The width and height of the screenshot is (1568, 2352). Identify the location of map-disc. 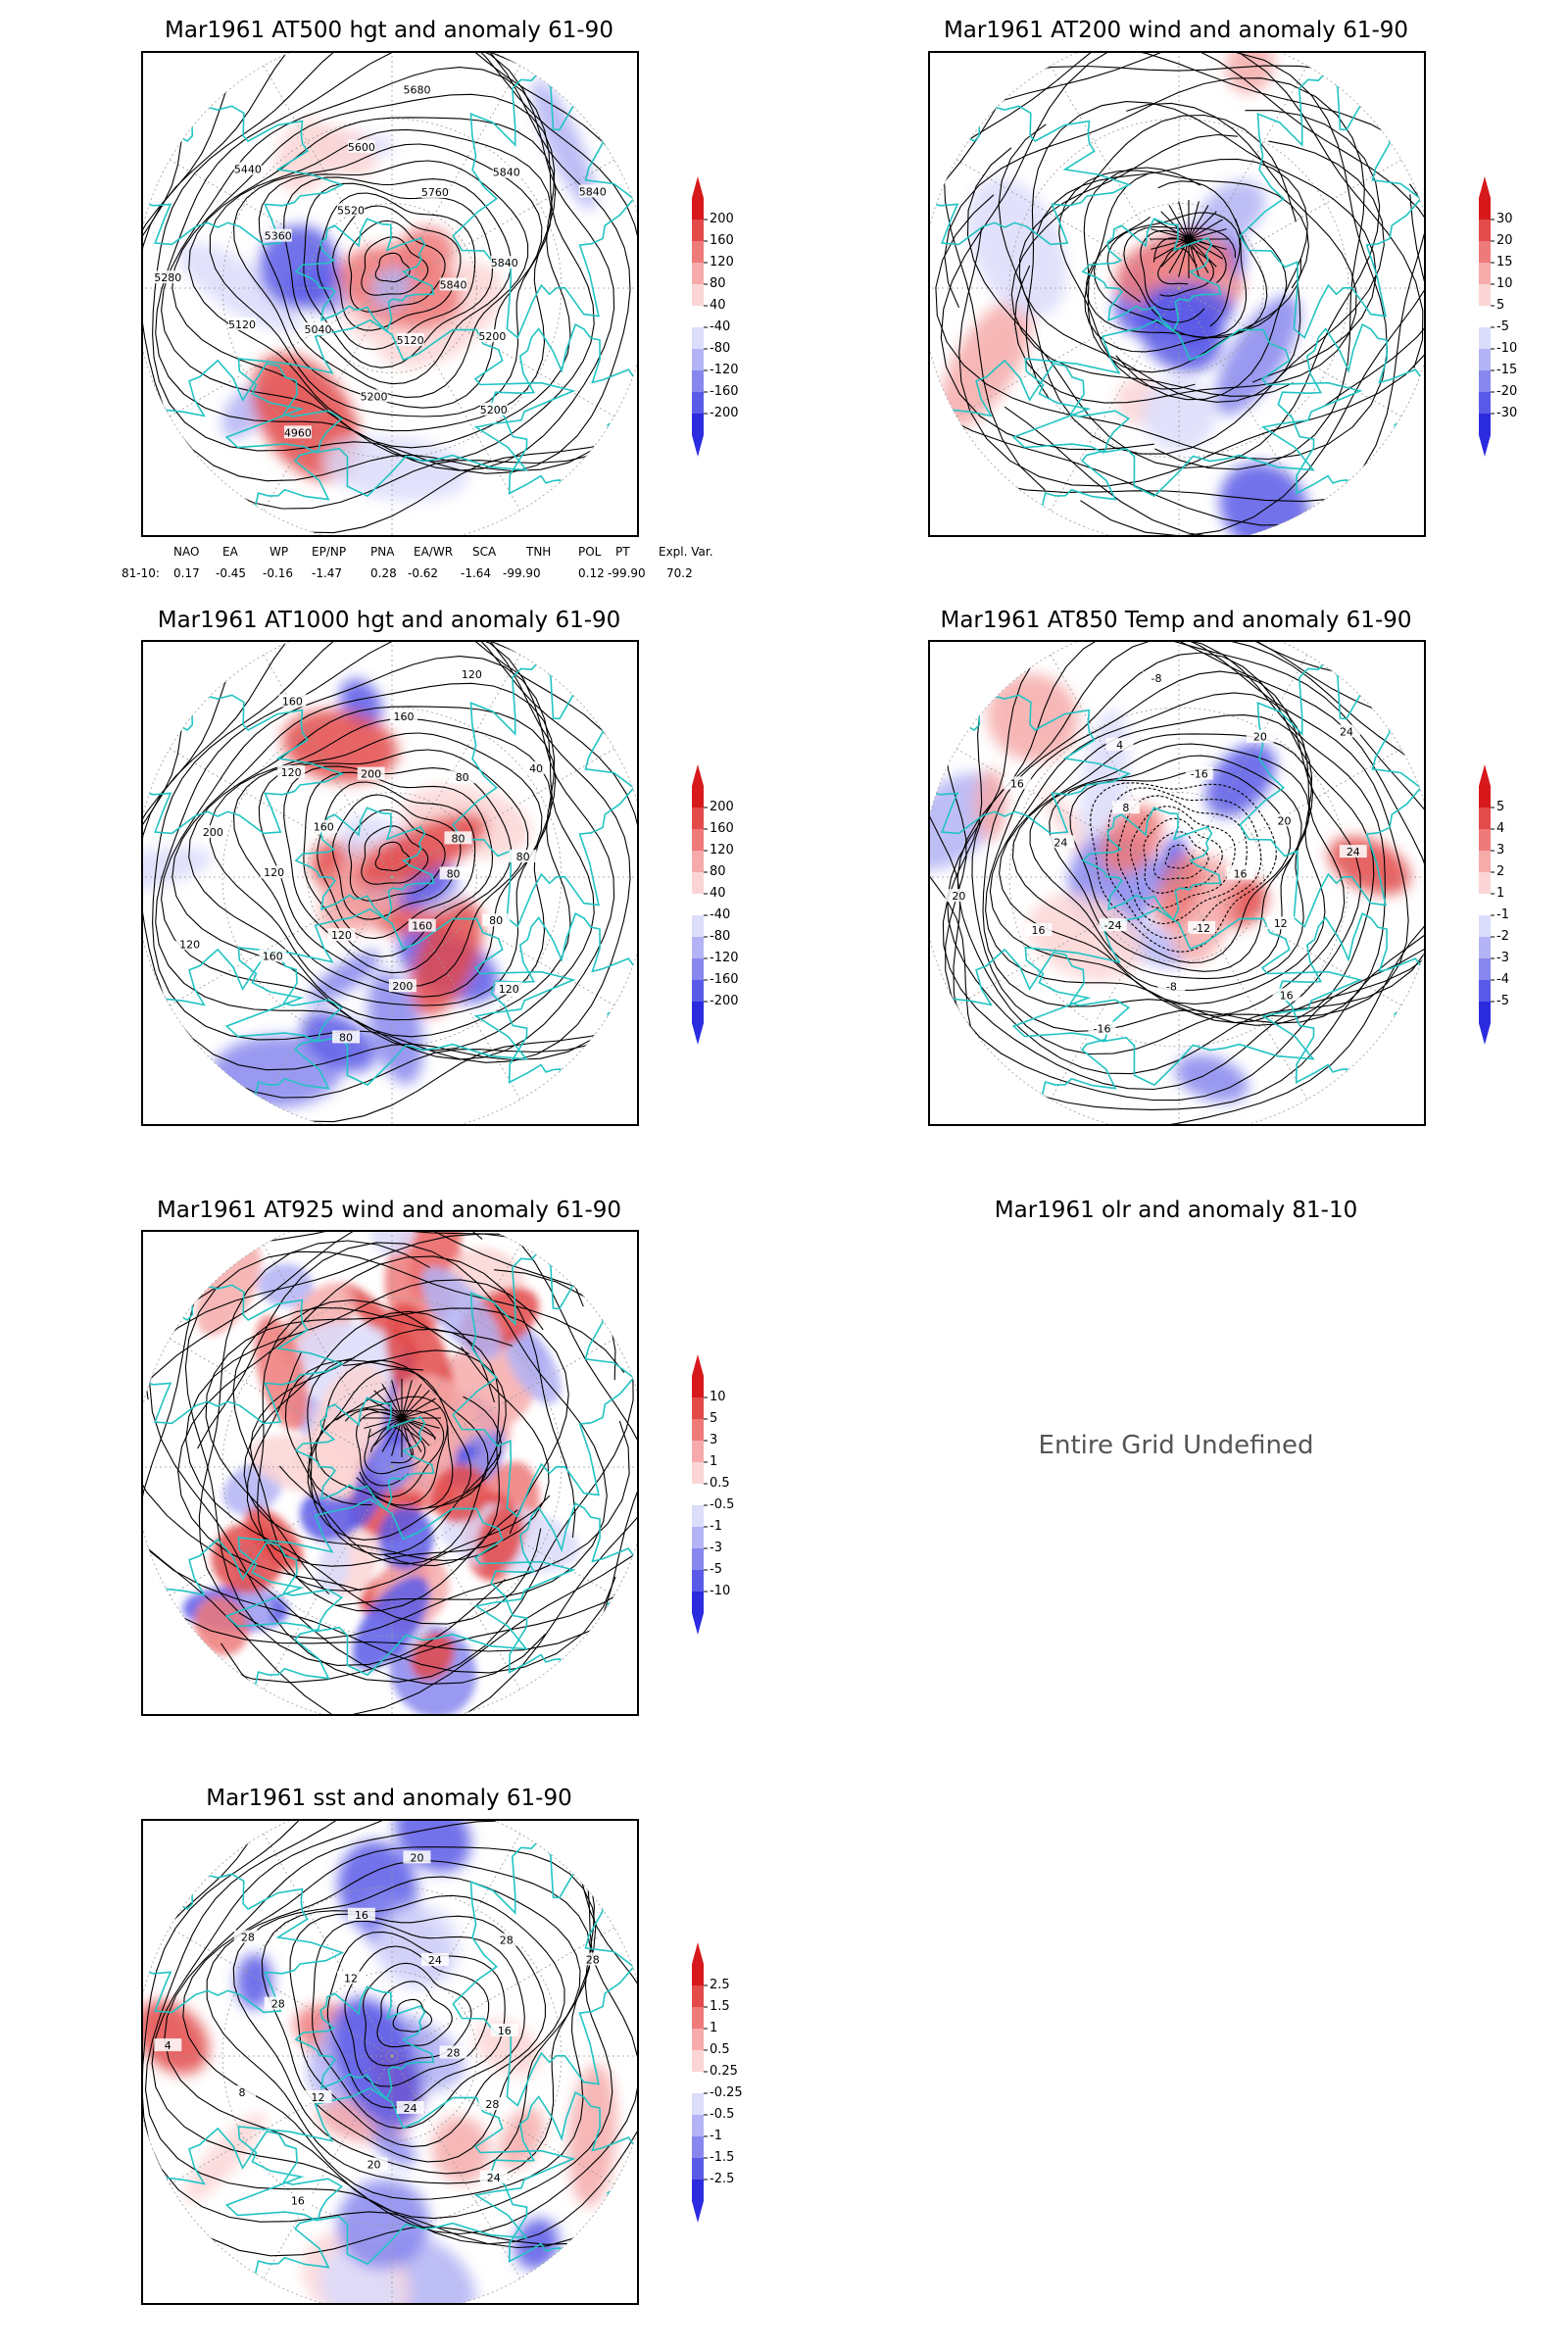
(390, 294).